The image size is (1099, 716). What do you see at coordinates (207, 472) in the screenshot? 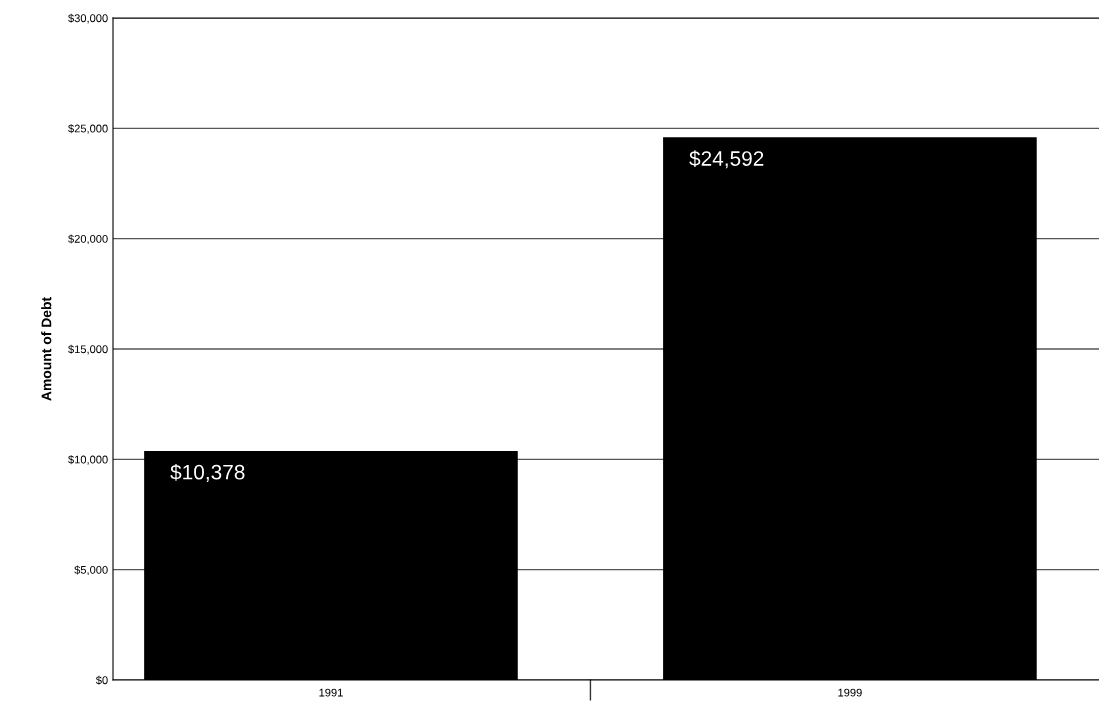
I see `data-label: $10,378` at bounding box center [207, 472].